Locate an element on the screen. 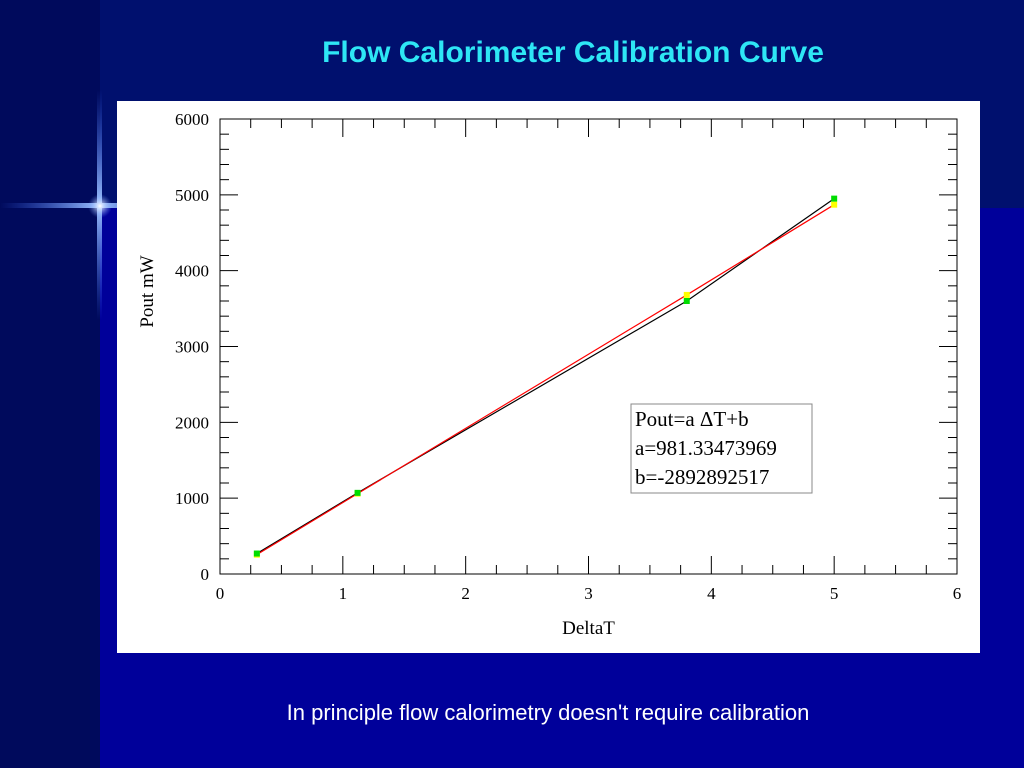 Image resolution: width=1024 pixels, height=768 pixels. x-tick-label: 2 is located at coordinates (465, 593).